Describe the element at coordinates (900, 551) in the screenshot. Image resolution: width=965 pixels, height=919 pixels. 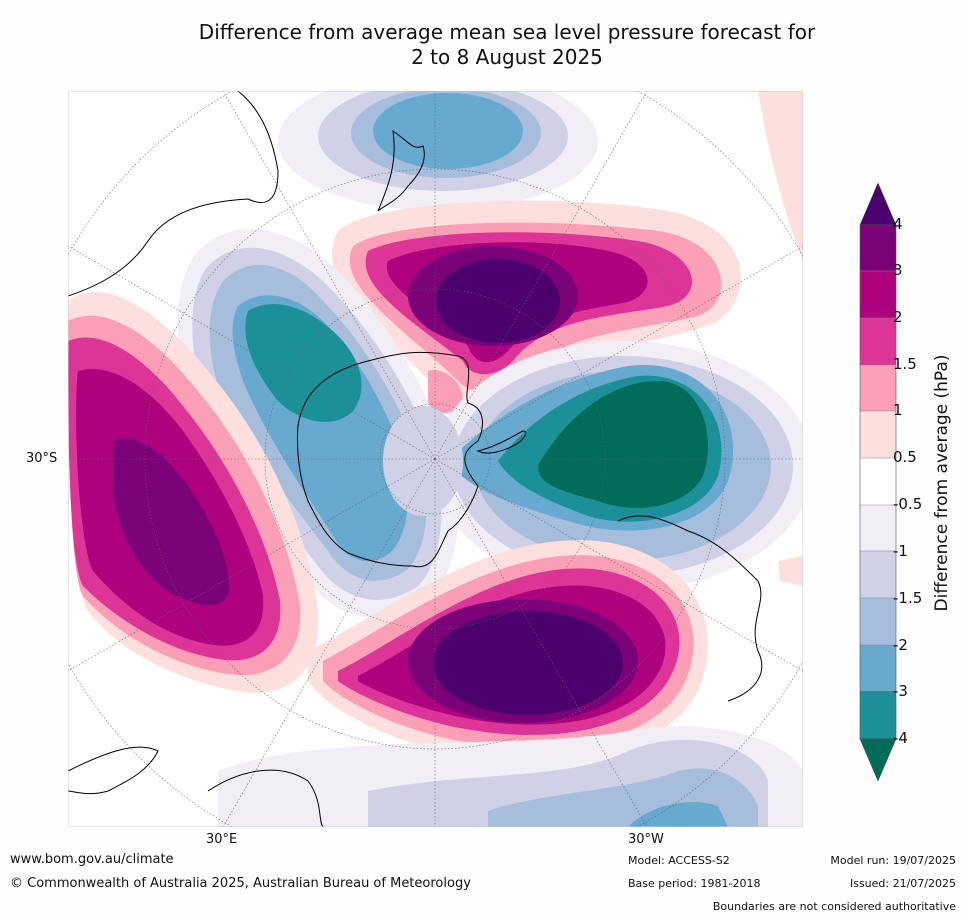
I see `colorbar-tick-neg1: -1` at that location.